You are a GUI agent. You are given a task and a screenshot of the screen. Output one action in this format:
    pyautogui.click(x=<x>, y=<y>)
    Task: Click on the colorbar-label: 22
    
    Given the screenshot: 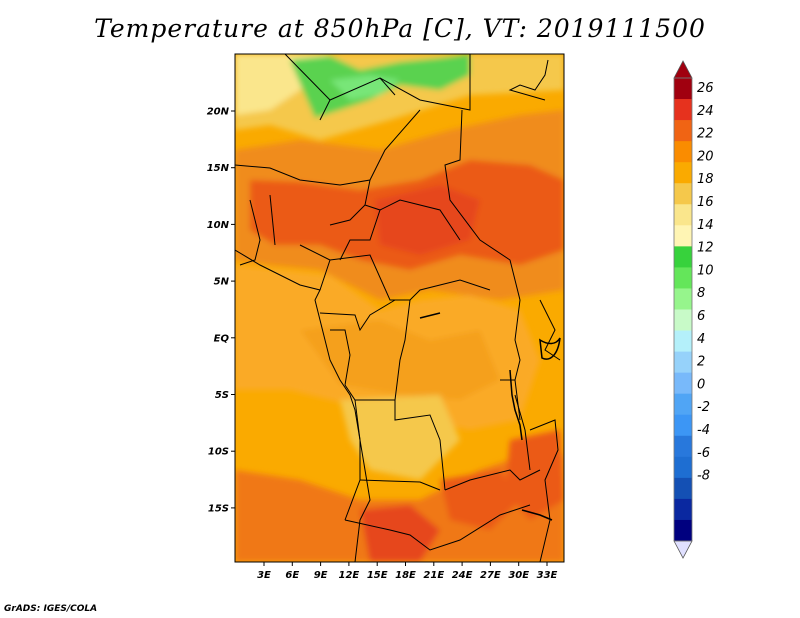 What is the action you would take?
    pyautogui.click(x=705, y=134)
    